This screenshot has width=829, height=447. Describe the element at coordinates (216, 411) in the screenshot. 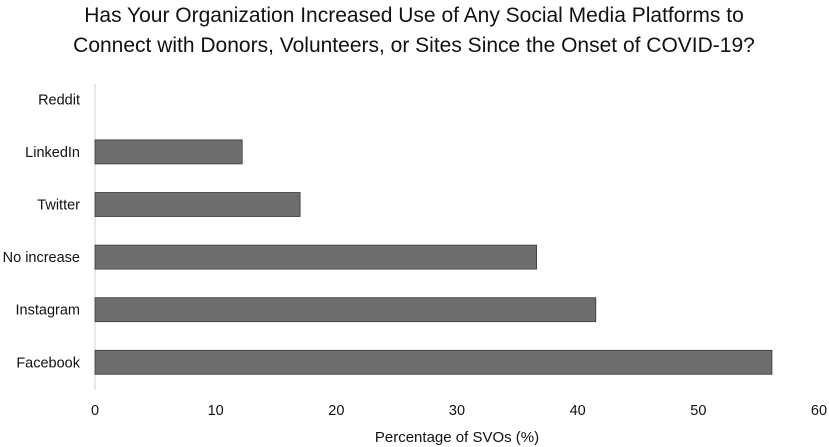

I see `x-tick-label: 10` at that location.